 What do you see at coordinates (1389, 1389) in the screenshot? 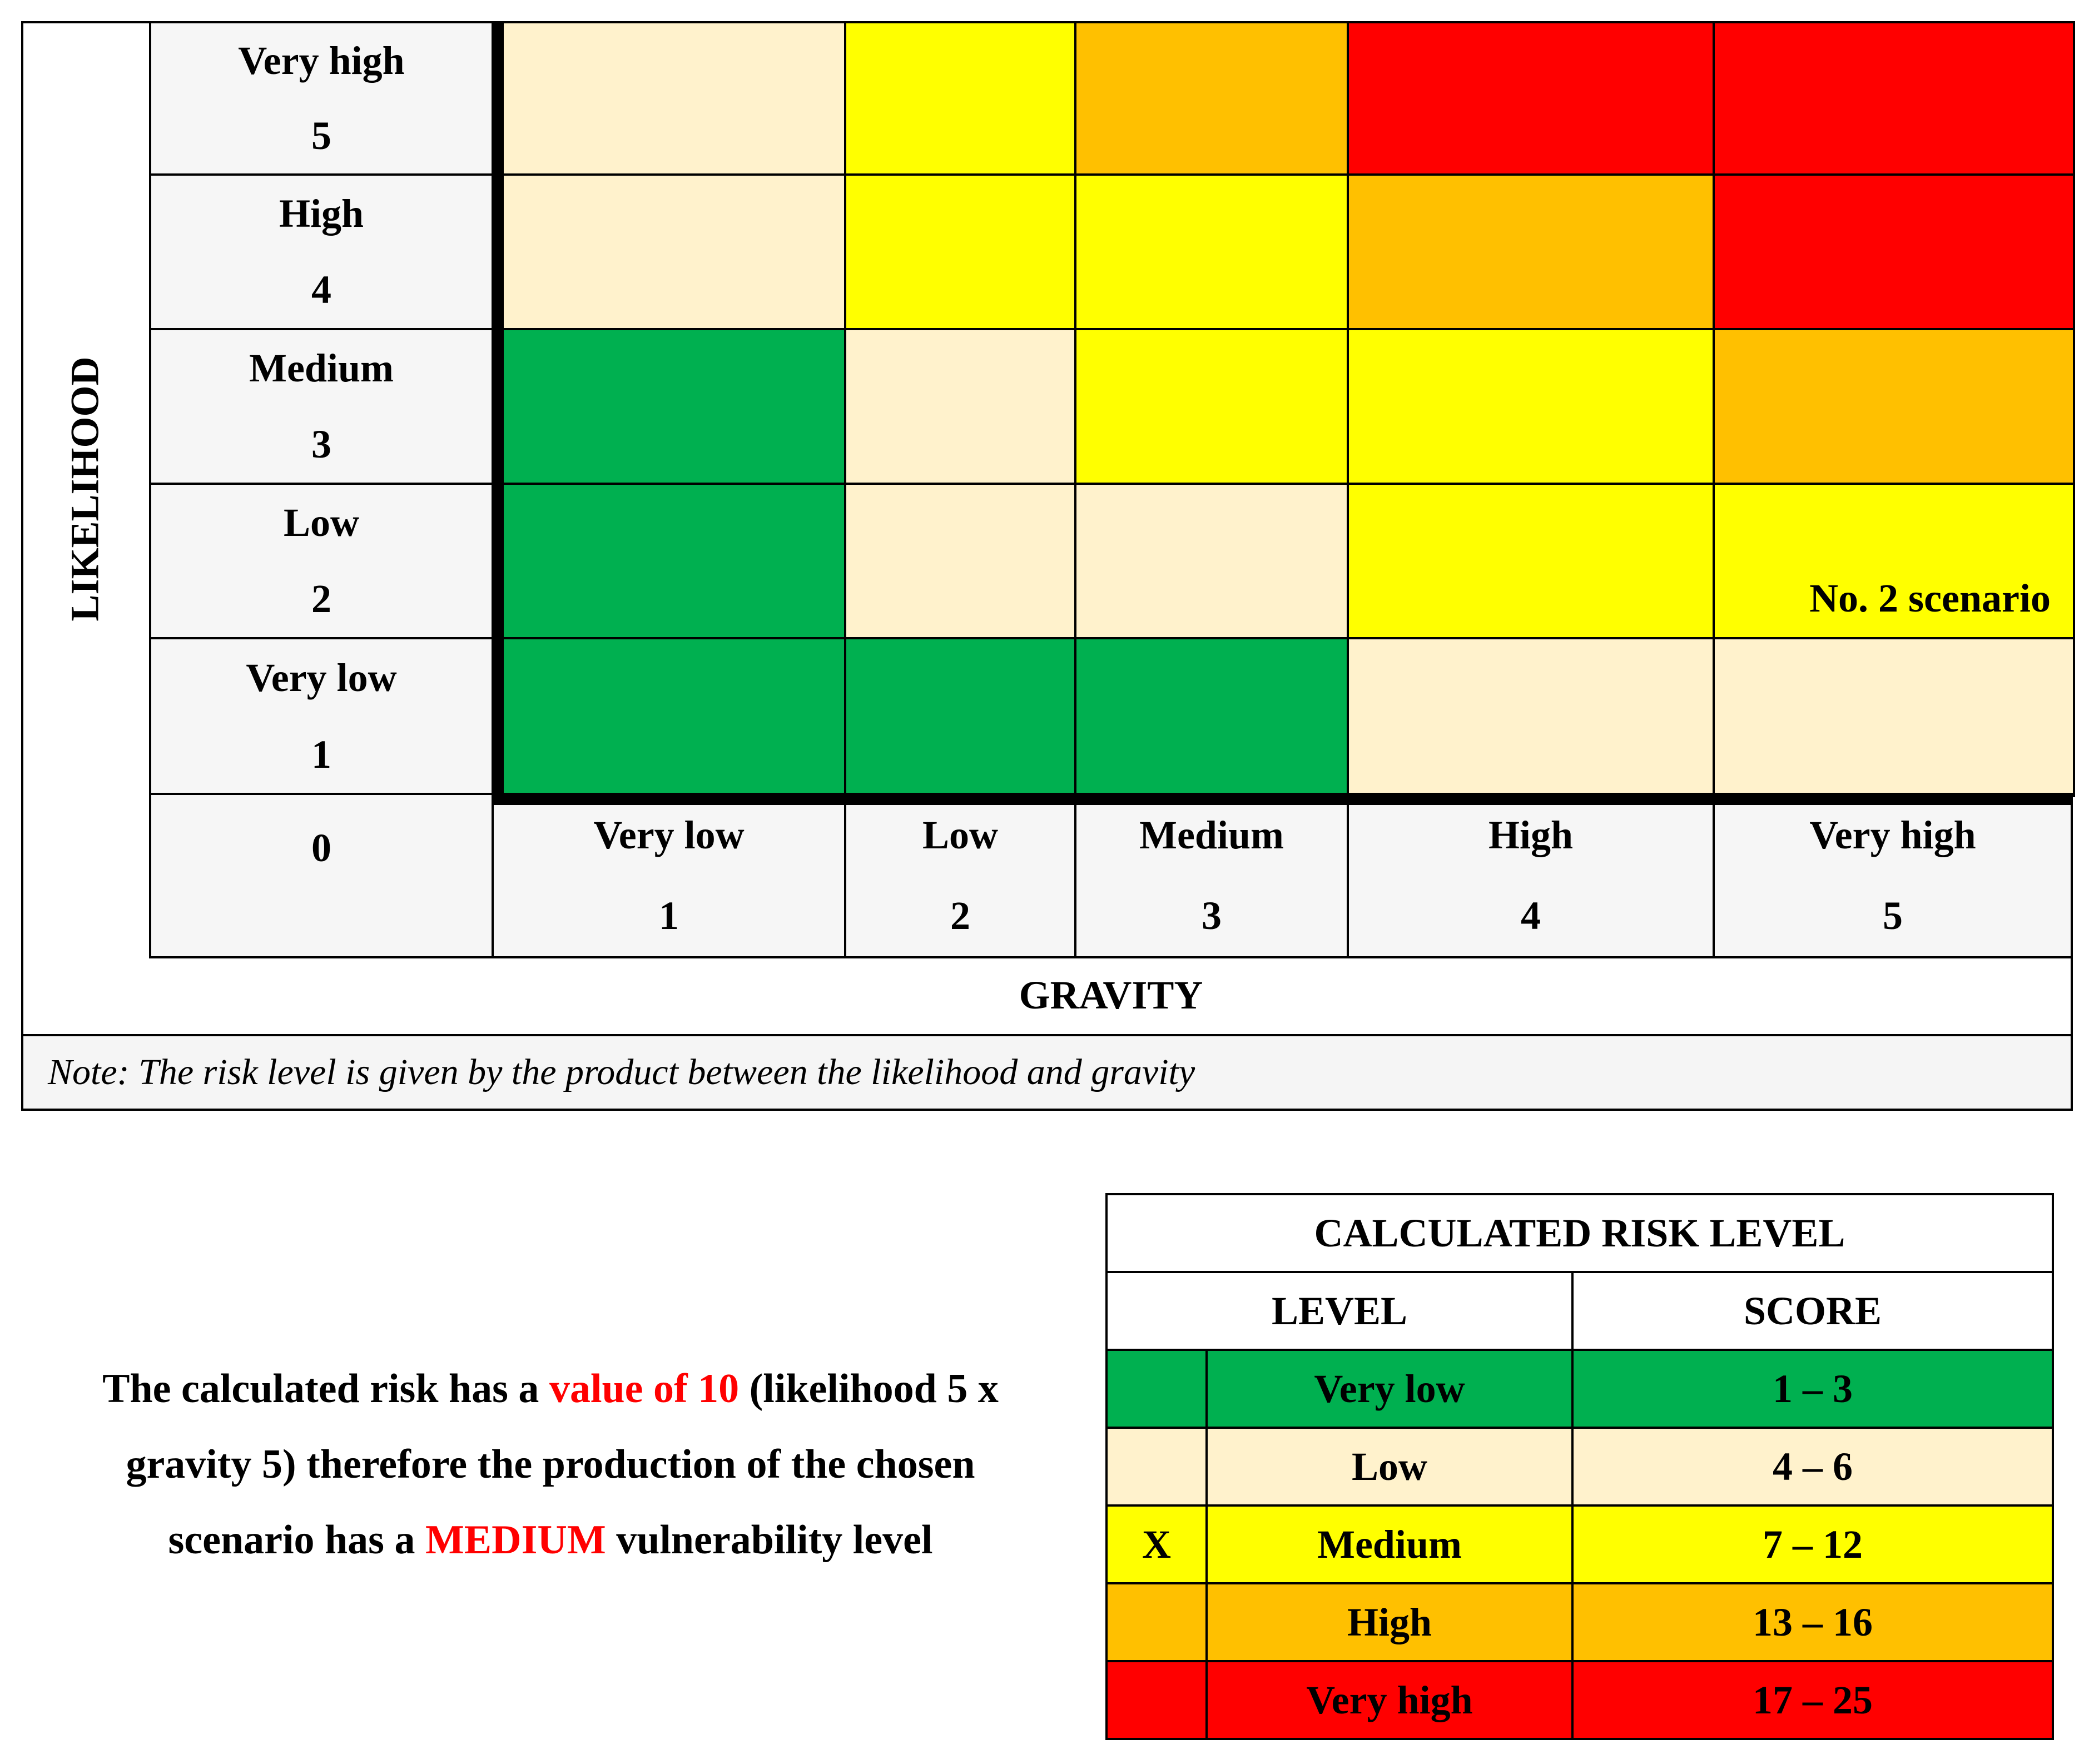
I see `risk-row-level: Very low` at bounding box center [1389, 1389].